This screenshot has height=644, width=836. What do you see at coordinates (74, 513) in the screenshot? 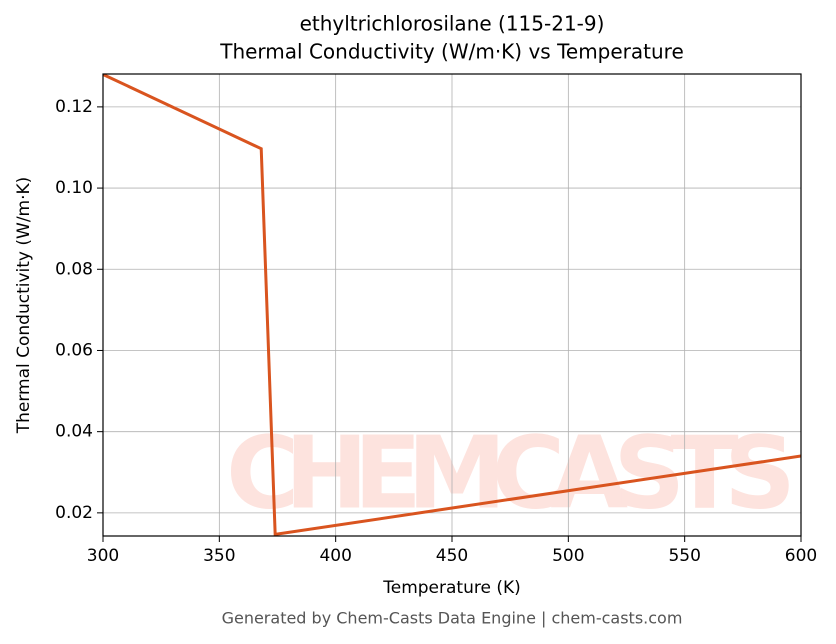
I see `y-tick-label: 0.02` at bounding box center [74, 513].